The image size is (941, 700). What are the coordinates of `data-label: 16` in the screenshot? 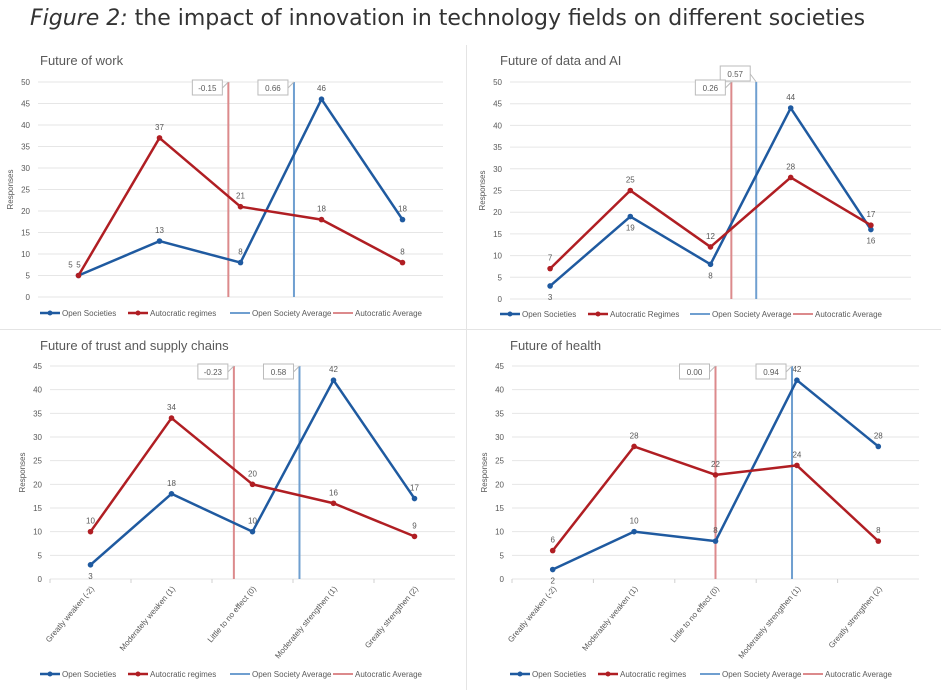 It's located at (870, 241).